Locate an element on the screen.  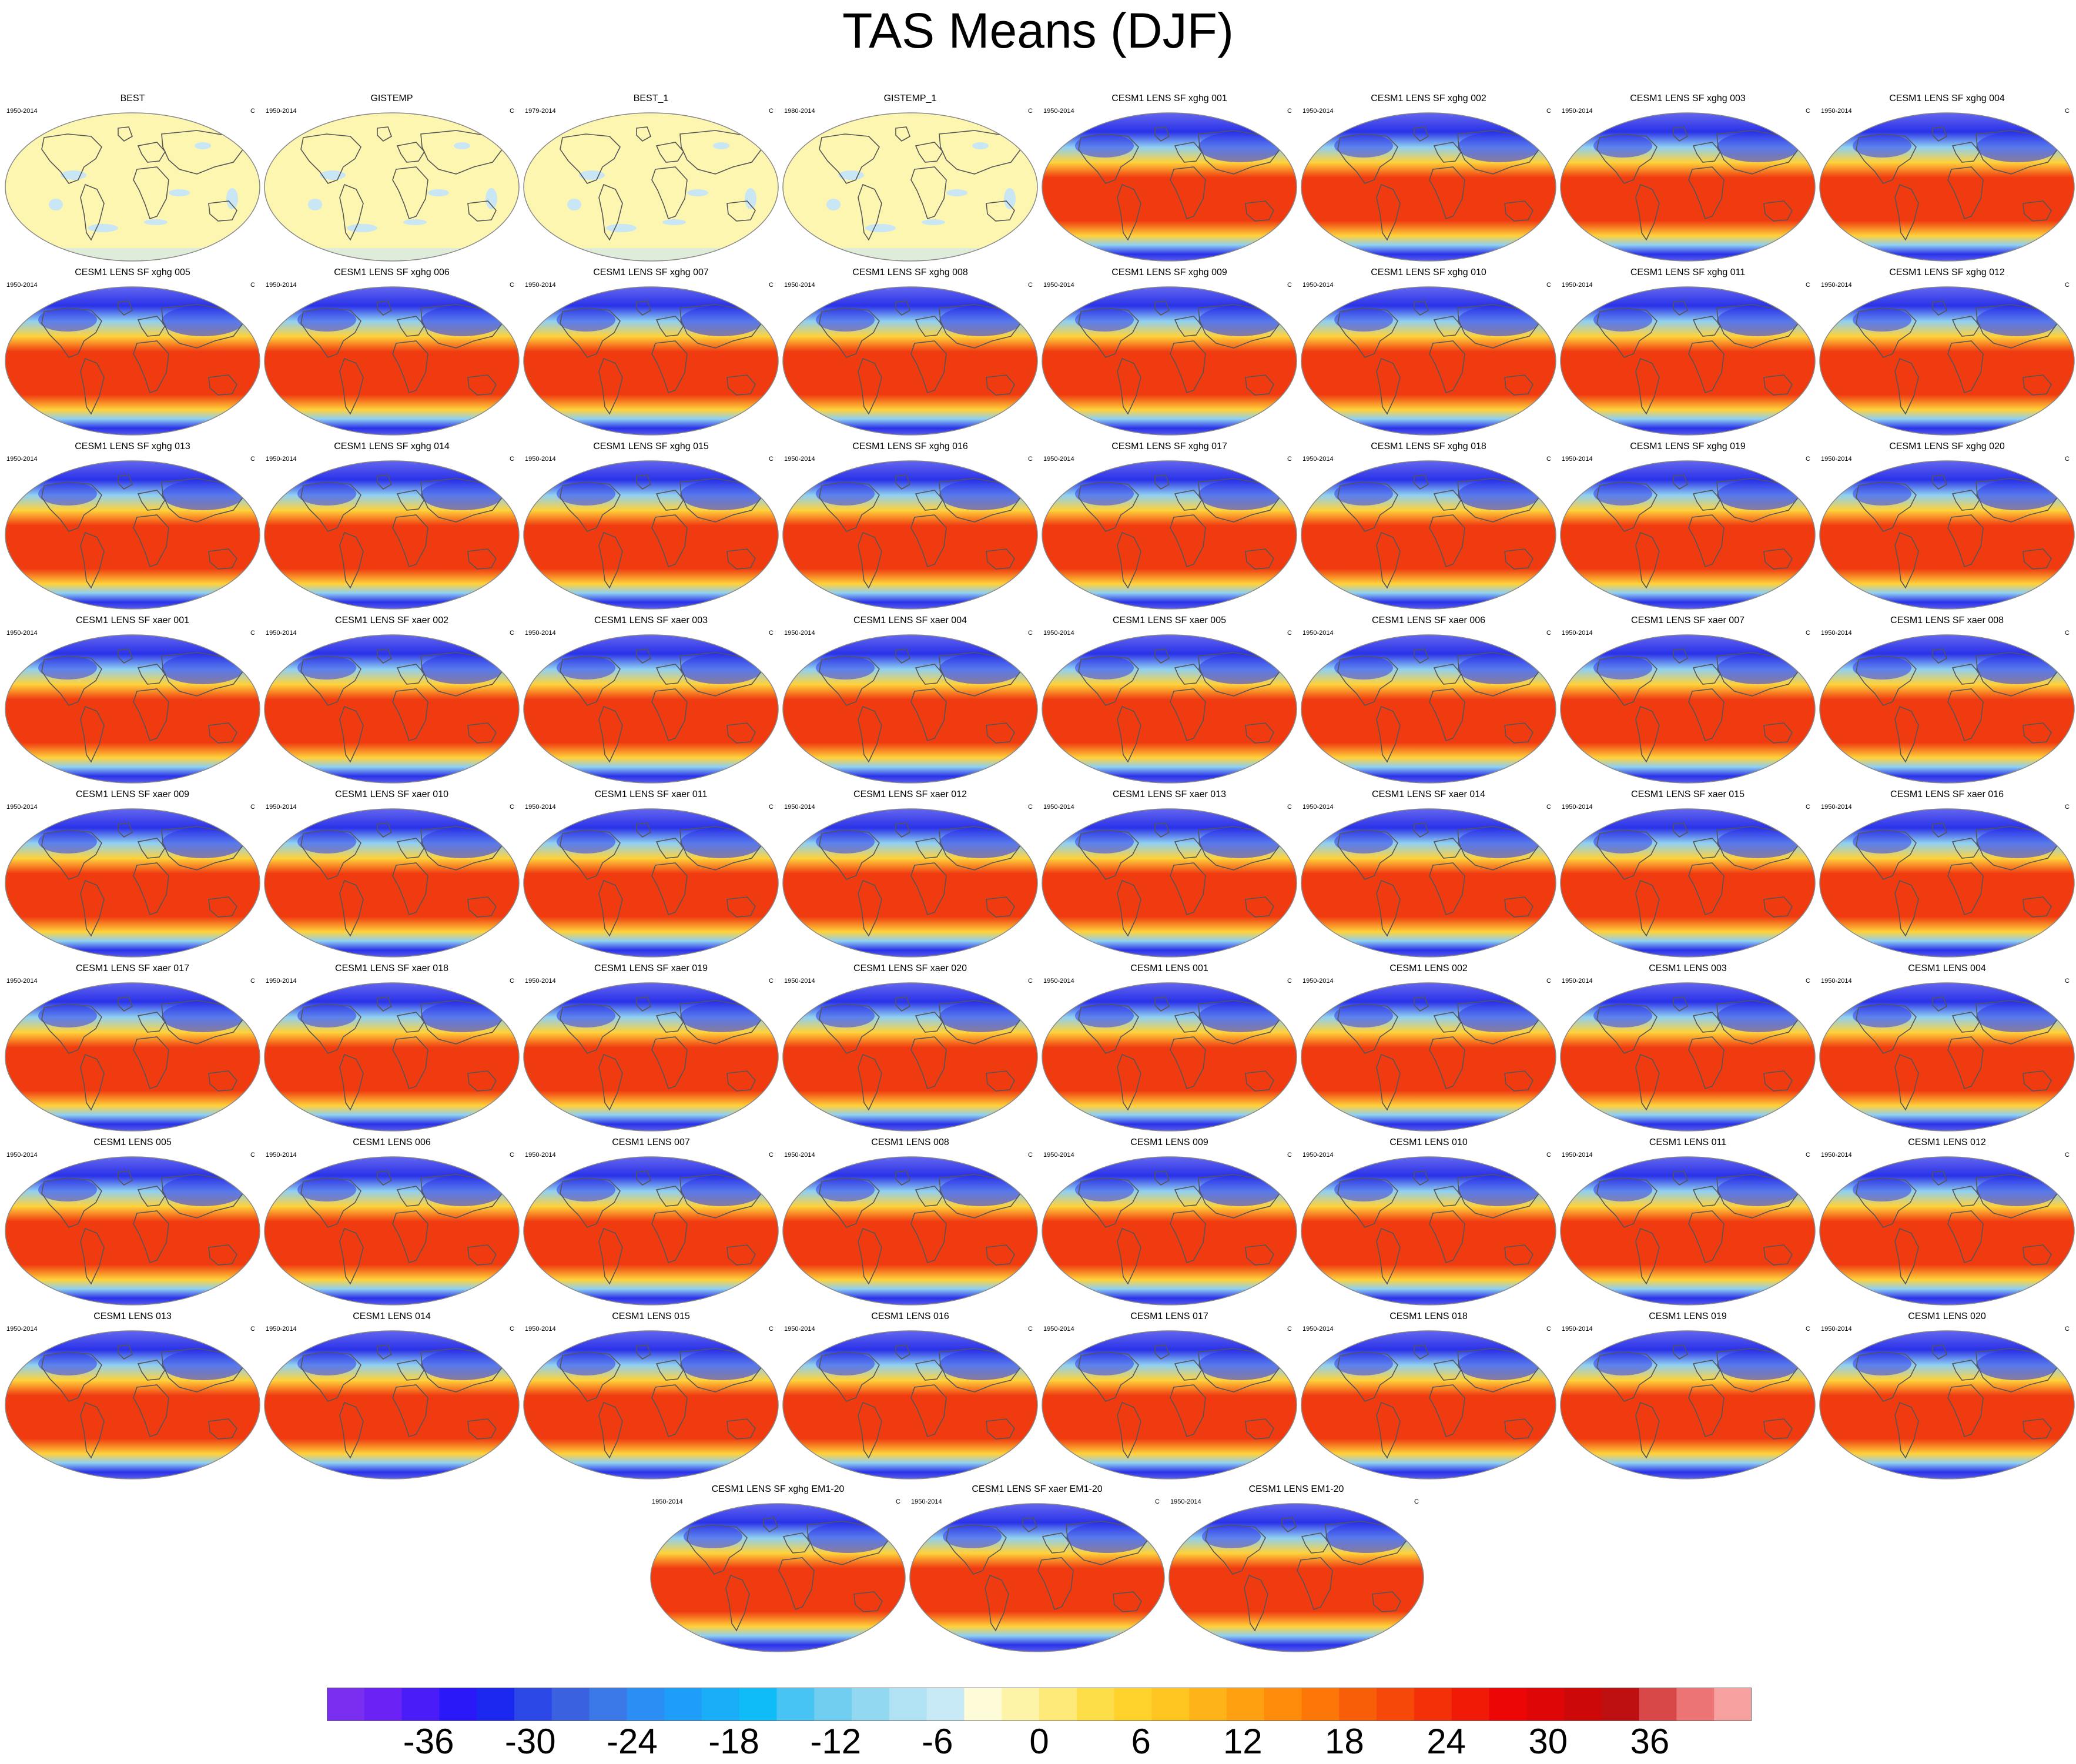
map-panel: CESM1 LENS SF xaer 015 1950-2014 C is located at coordinates (1687, 874).